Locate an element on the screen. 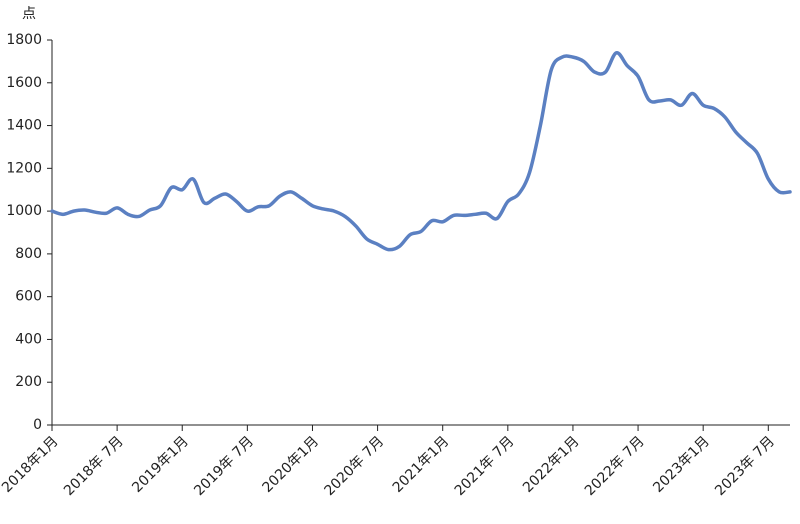 The width and height of the screenshot is (800, 524). y-axis-label: 点 is located at coordinates (29, 14).